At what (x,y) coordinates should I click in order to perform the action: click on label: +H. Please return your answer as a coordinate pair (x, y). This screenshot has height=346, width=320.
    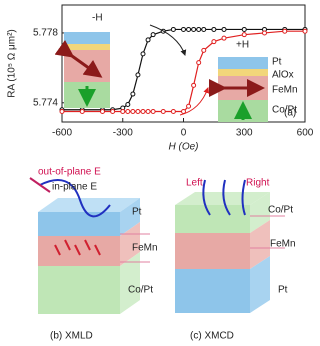
    Looking at the image, I should click on (242, 45).